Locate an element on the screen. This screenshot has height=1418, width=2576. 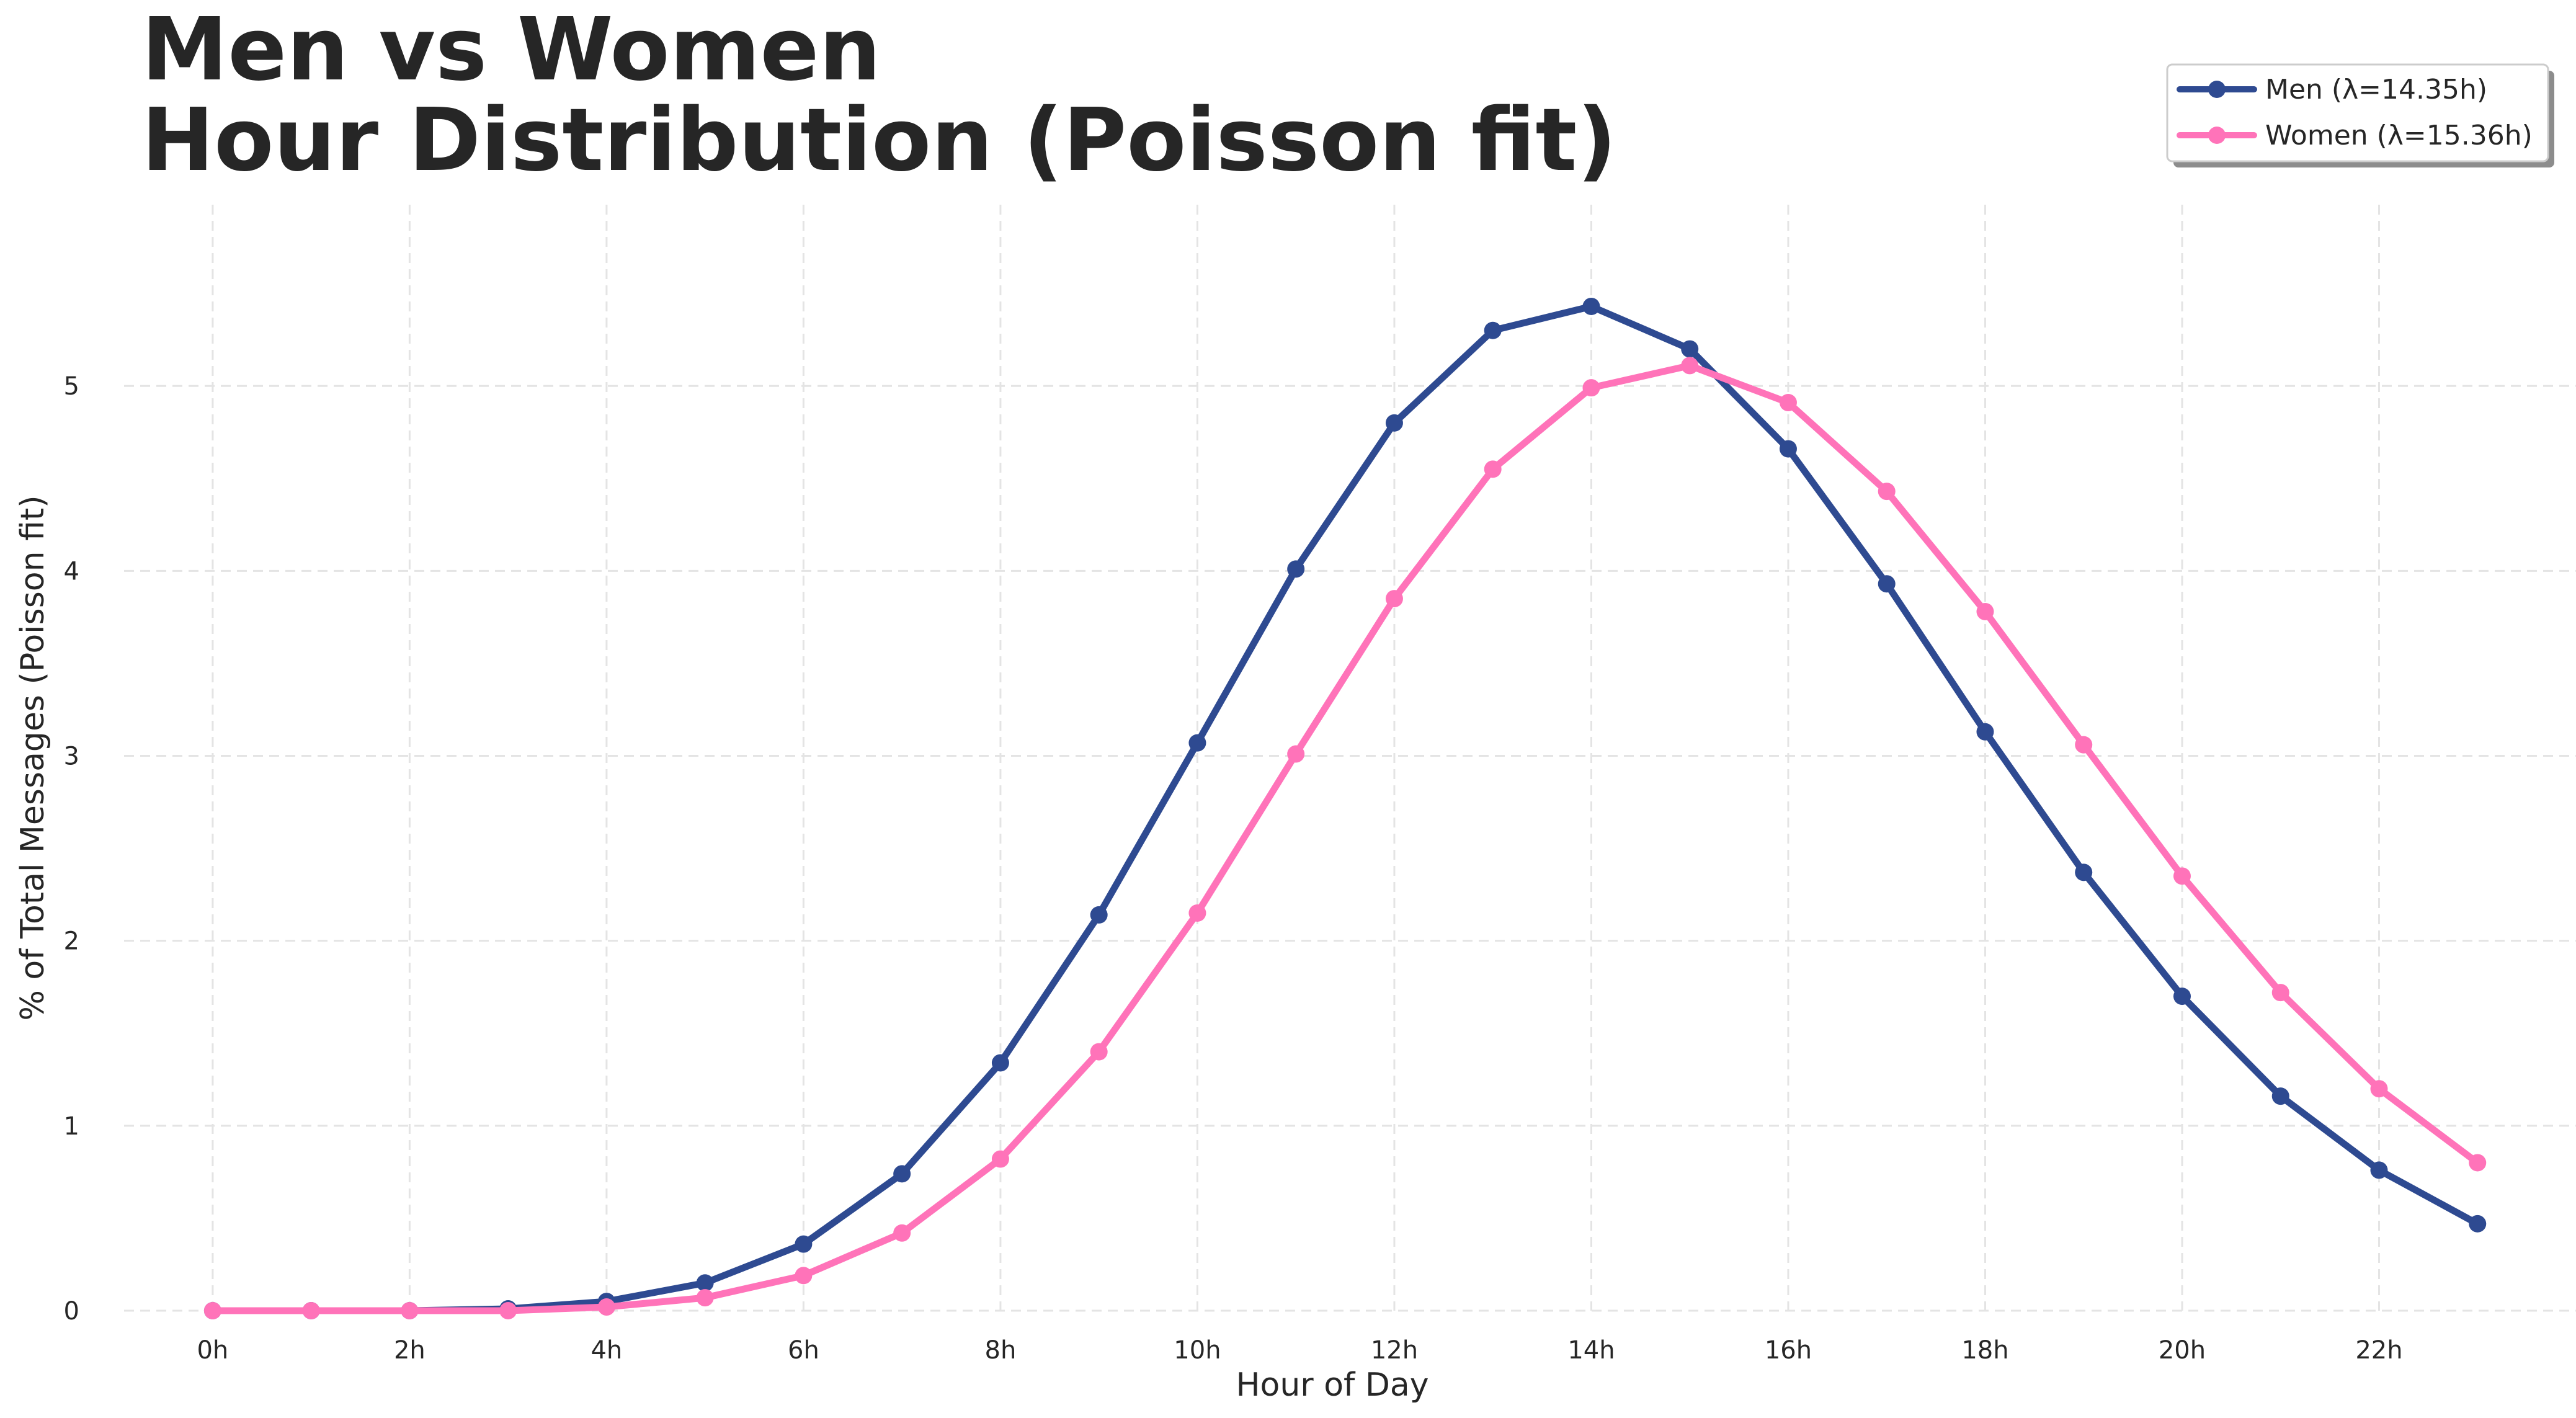
x-tick-label: 8h is located at coordinates (1001, 1350).